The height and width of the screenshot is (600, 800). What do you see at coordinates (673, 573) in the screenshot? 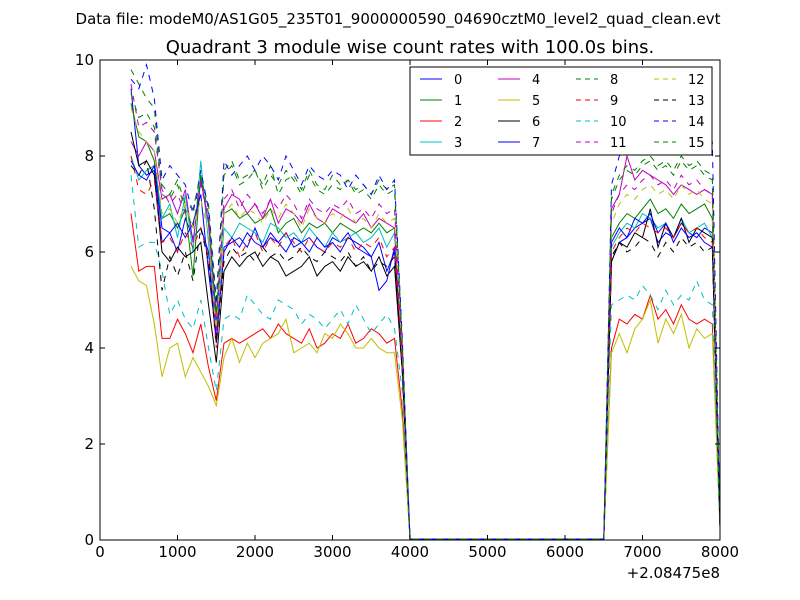
I see `x-offset-label: +2.08475e8` at bounding box center [673, 573].